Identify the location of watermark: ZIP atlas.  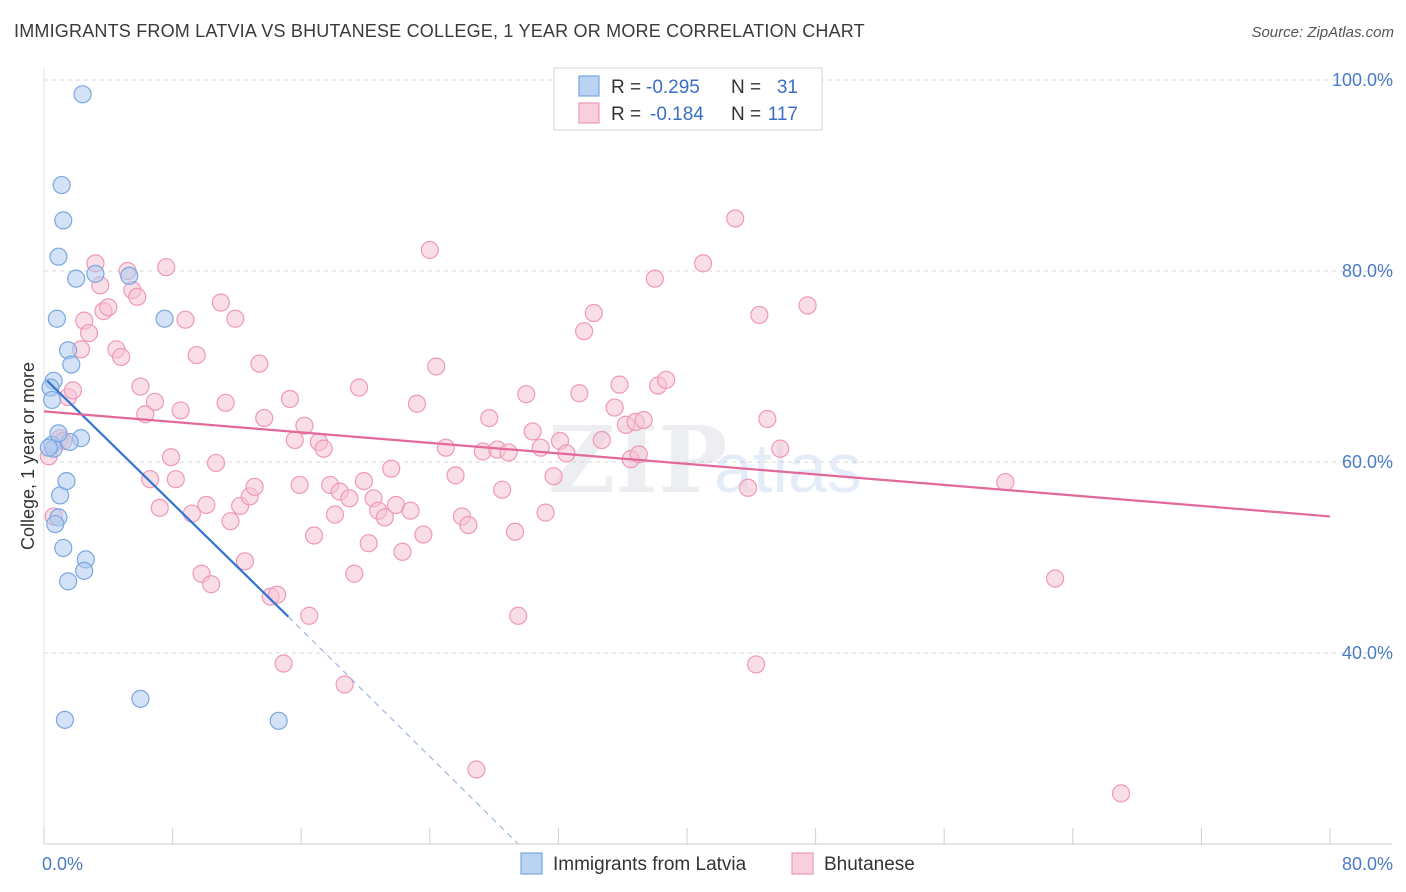
(705, 460).